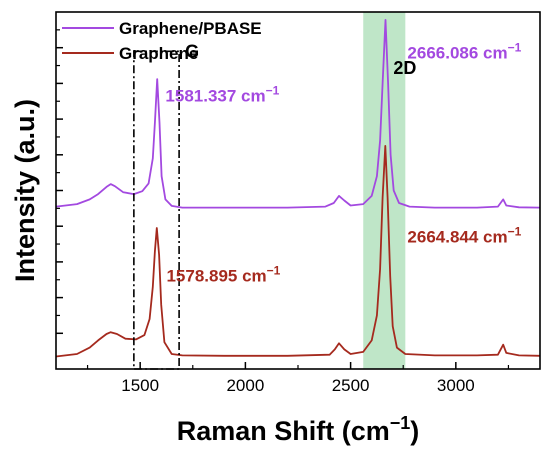  I want to click on x-tick-label: 3000, so click(456, 385).